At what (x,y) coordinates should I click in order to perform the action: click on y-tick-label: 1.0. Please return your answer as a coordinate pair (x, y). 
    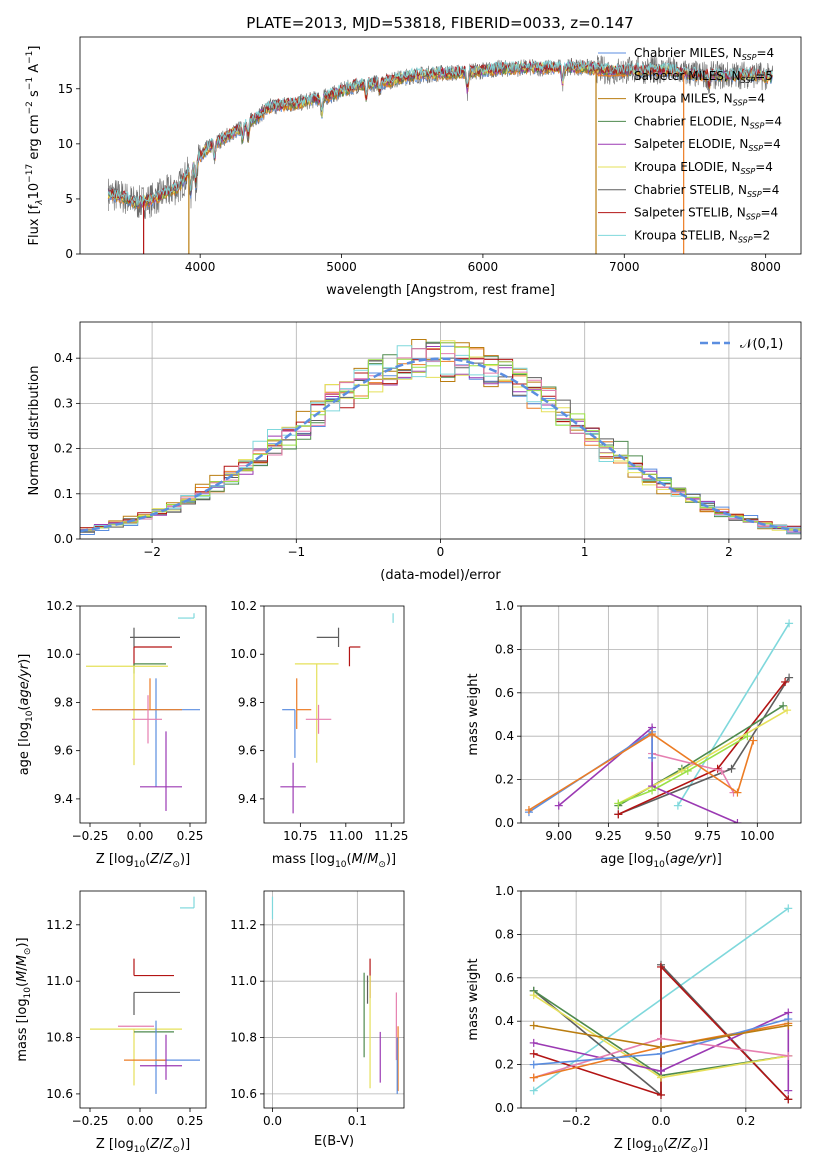
    Looking at the image, I should click on (504, 606).